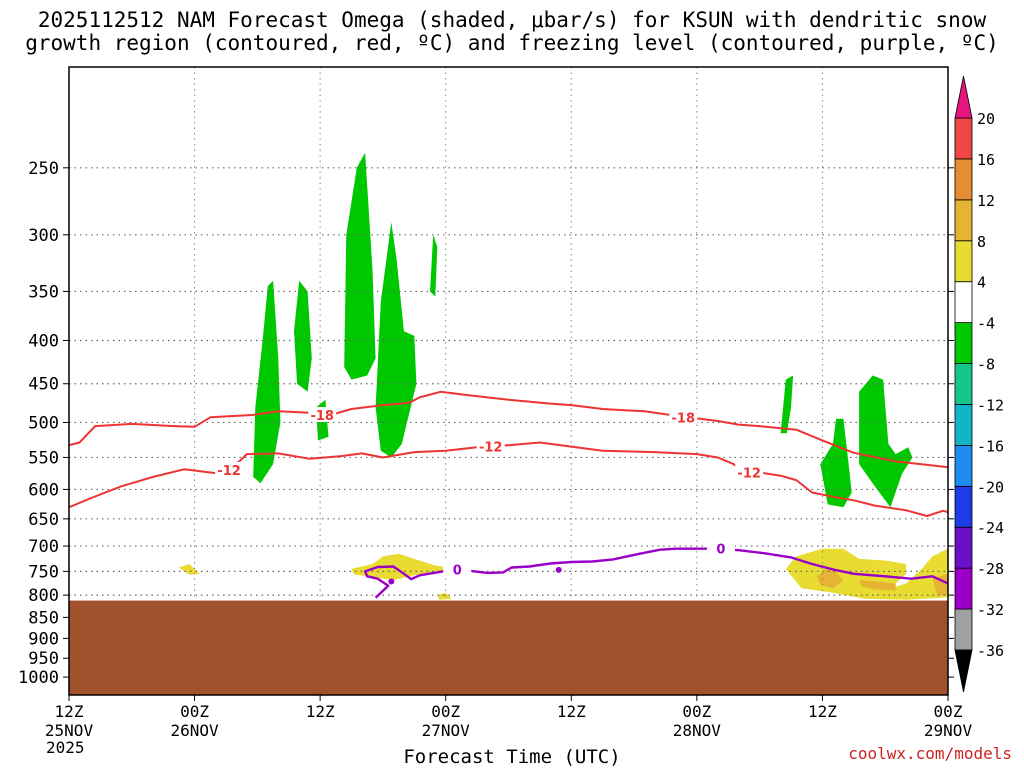  What do you see at coordinates (963, 97) in the screenshot?
I see `colorbar-arrow-high` at bounding box center [963, 97].